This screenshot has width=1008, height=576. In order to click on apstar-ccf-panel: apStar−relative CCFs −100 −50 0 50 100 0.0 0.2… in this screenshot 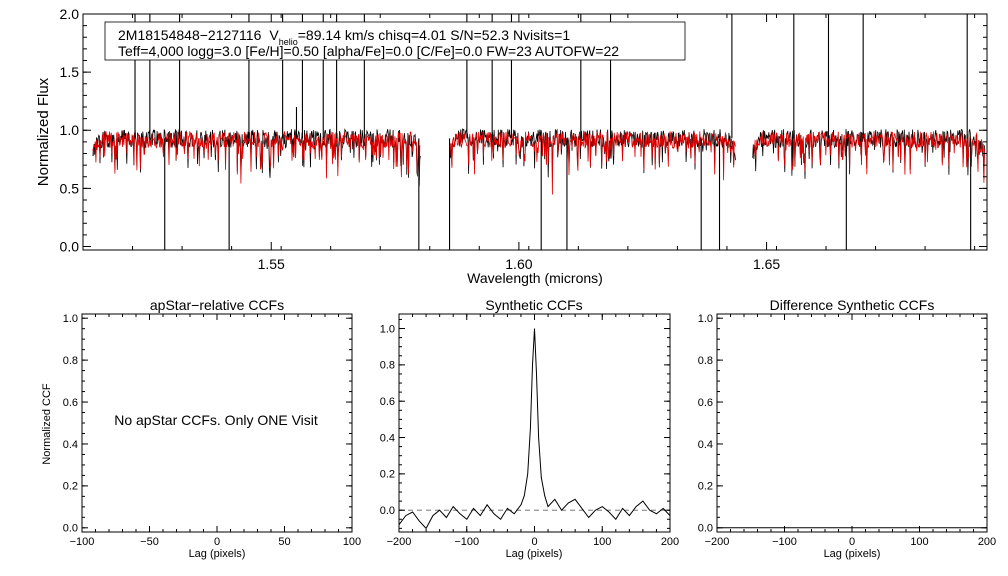, I will do `click(201, 428)`.